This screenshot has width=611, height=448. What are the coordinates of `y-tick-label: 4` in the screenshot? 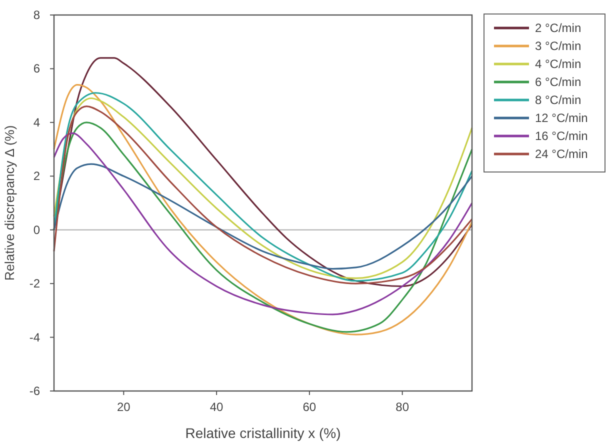 It's located at (36, 122).